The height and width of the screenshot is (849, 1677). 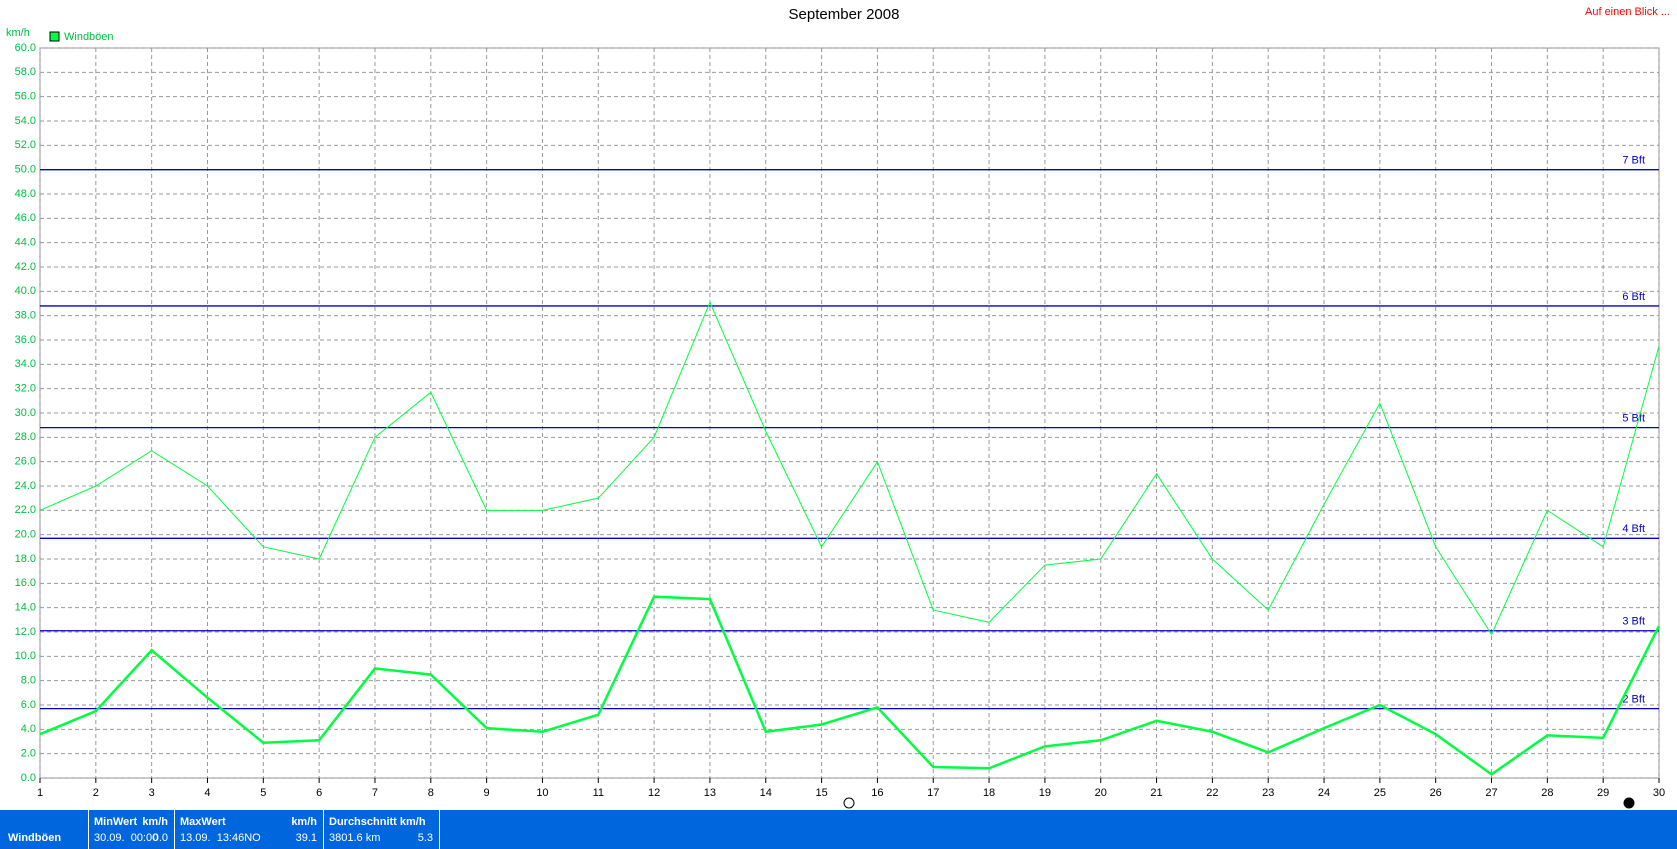 What do you see at coordinates (431, 793) in the screenshot?
I see `x-tick-label: 8` at bounding box center [431, 793].